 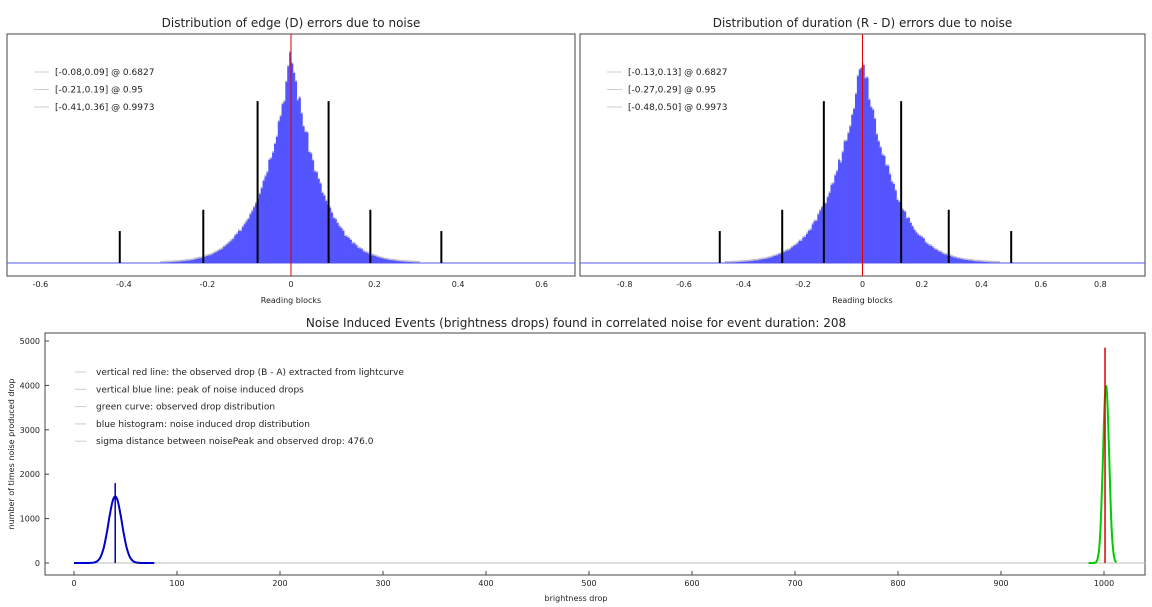 I want to click on x-axis-label: Reading blocks, so click(x=291, y=300).